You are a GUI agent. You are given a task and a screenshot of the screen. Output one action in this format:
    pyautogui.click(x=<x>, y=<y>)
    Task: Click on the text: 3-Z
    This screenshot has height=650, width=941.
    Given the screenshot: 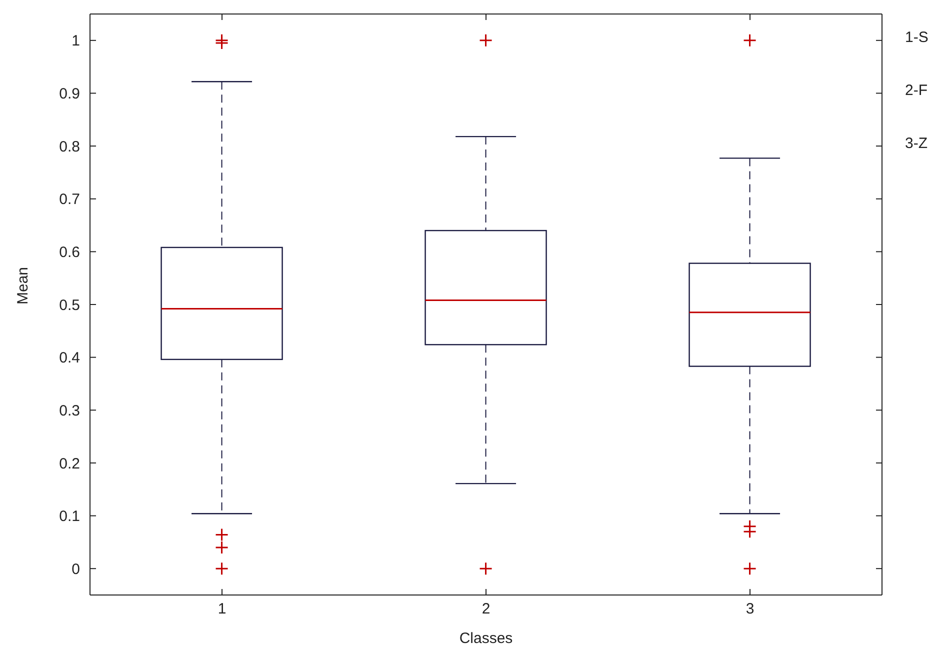 What is the action you would take?
    pyautogui.click(x=916, y=143)
    